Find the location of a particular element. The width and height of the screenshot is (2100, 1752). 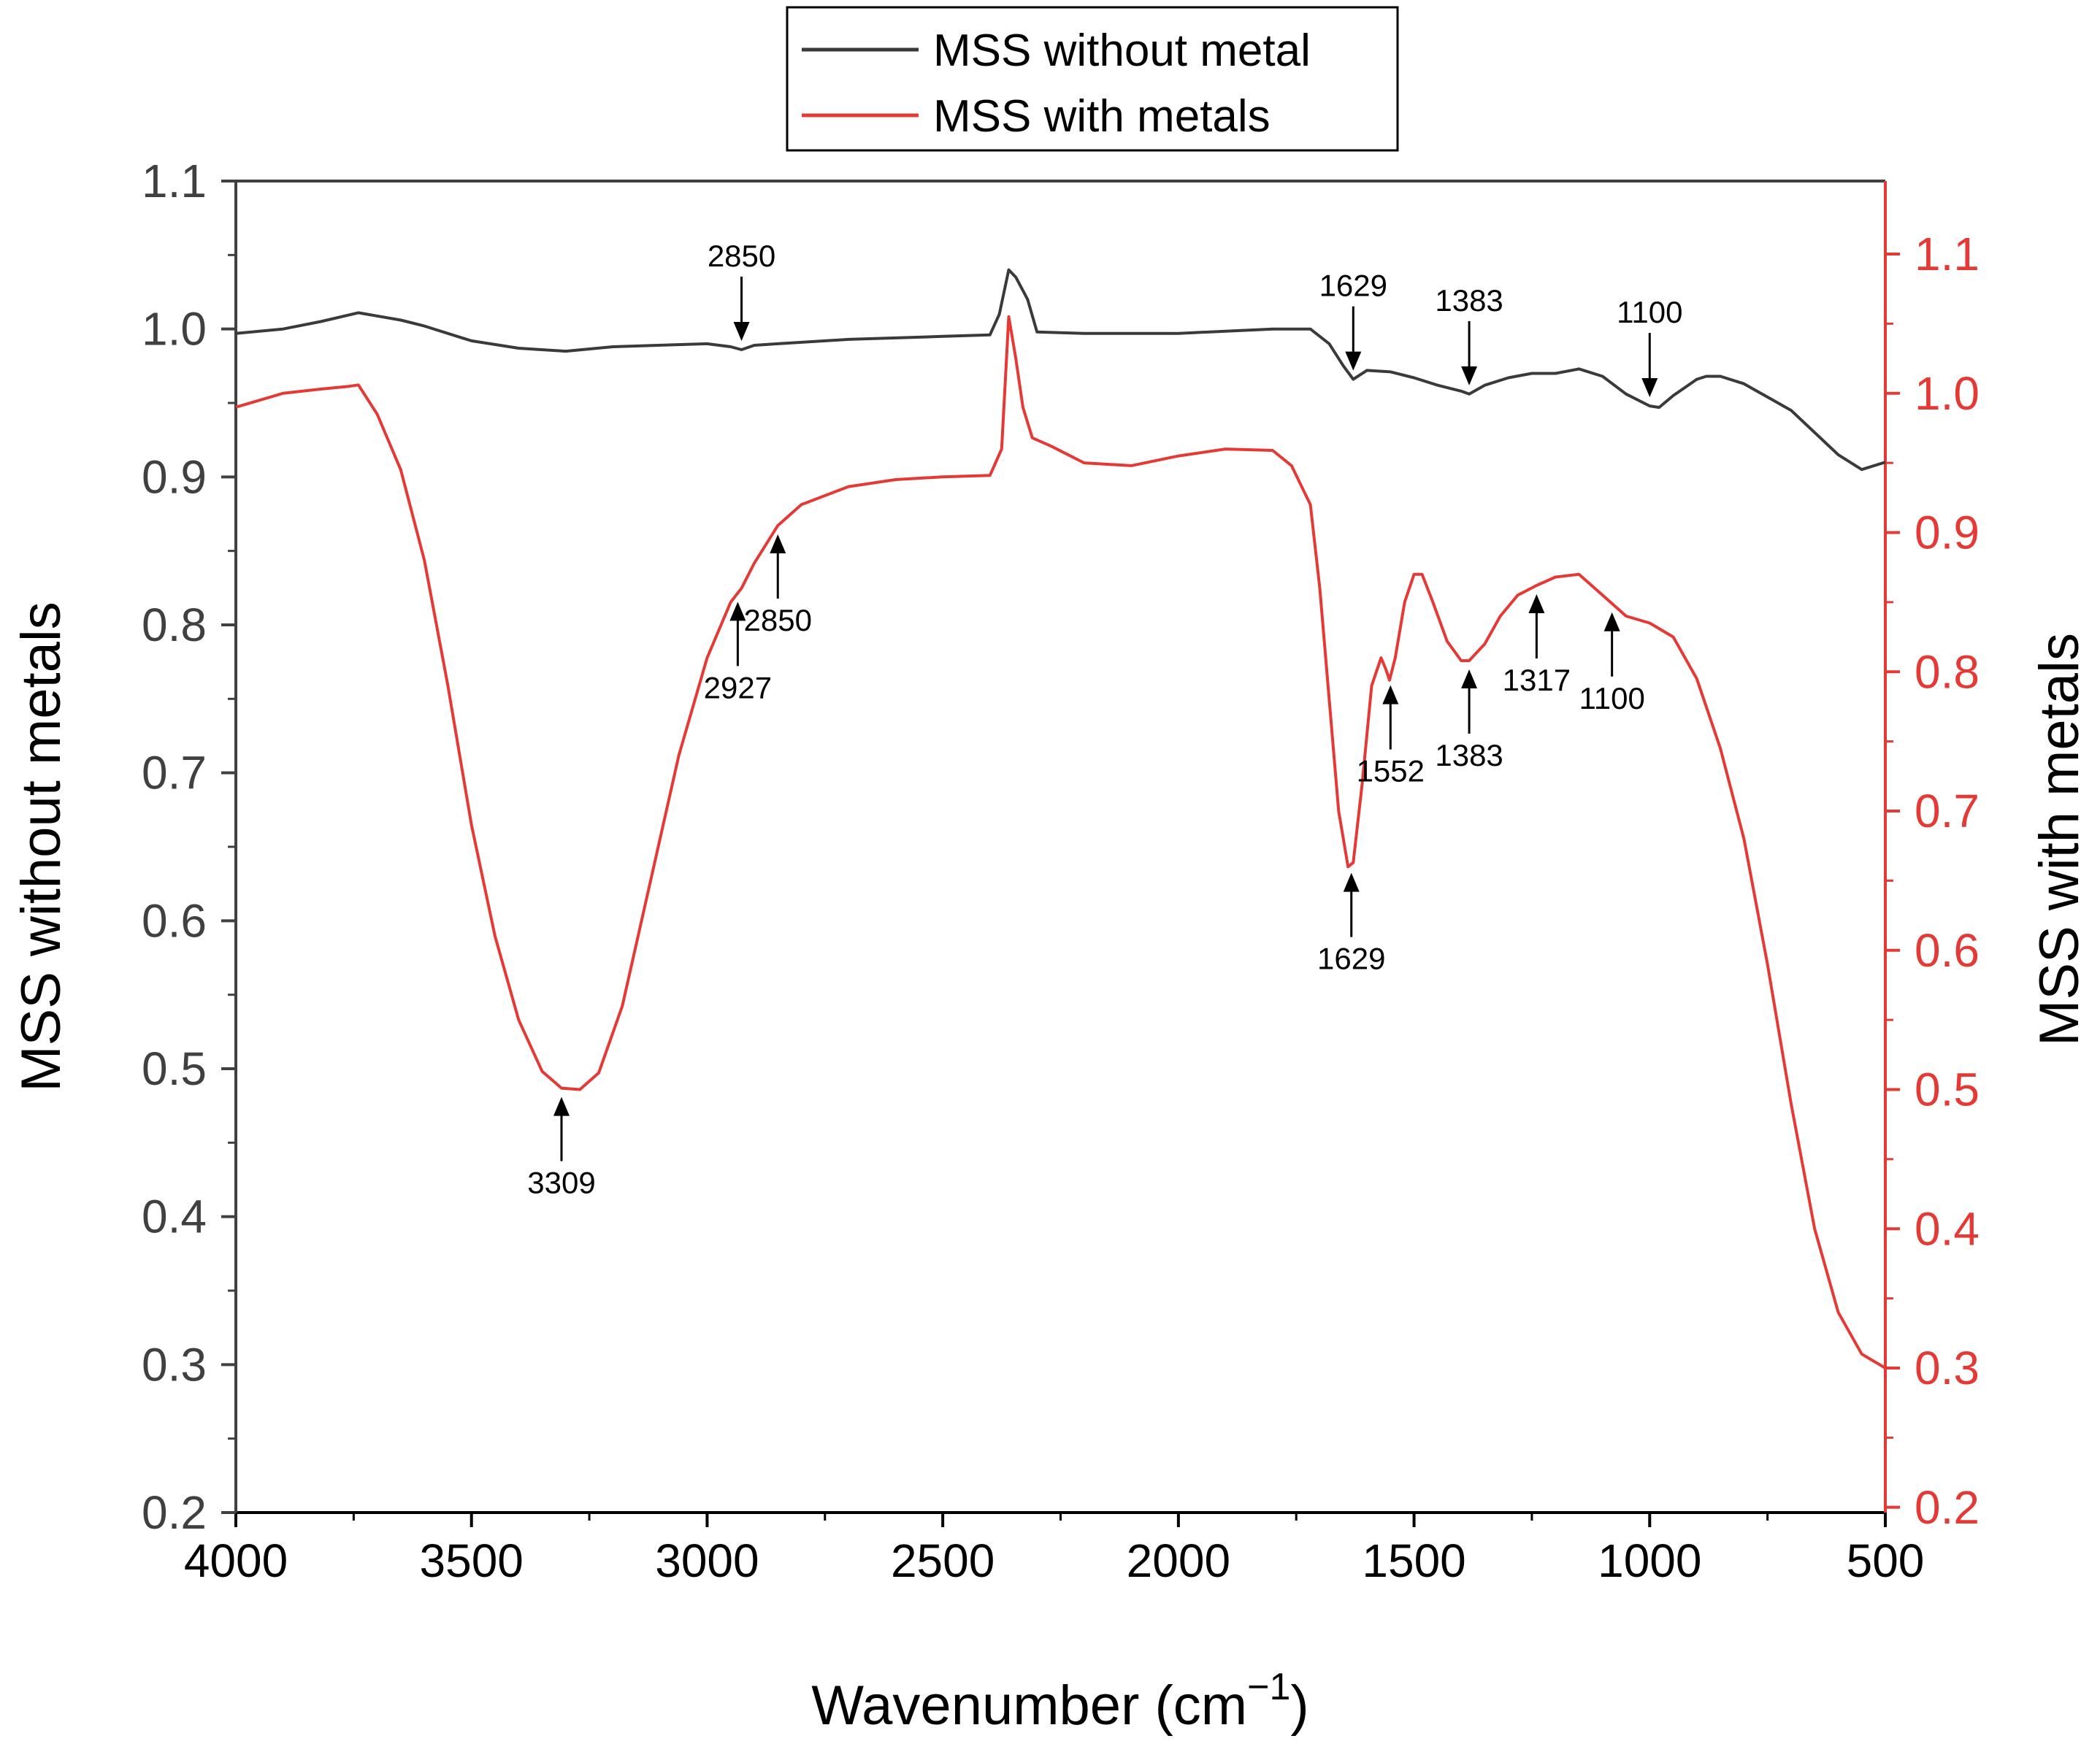

x-tick-label: 2000 is located at coordinates (1178, 1560).